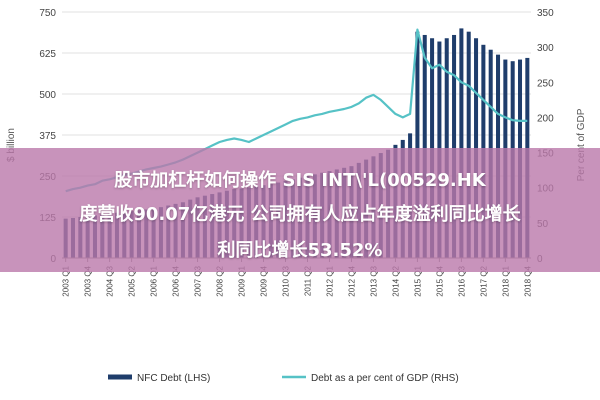 The image size is (600, 400). Describe the element at coordinates (527, 280) in the screenshot. I see `x-tick-label: 2018 Q4` at that location.